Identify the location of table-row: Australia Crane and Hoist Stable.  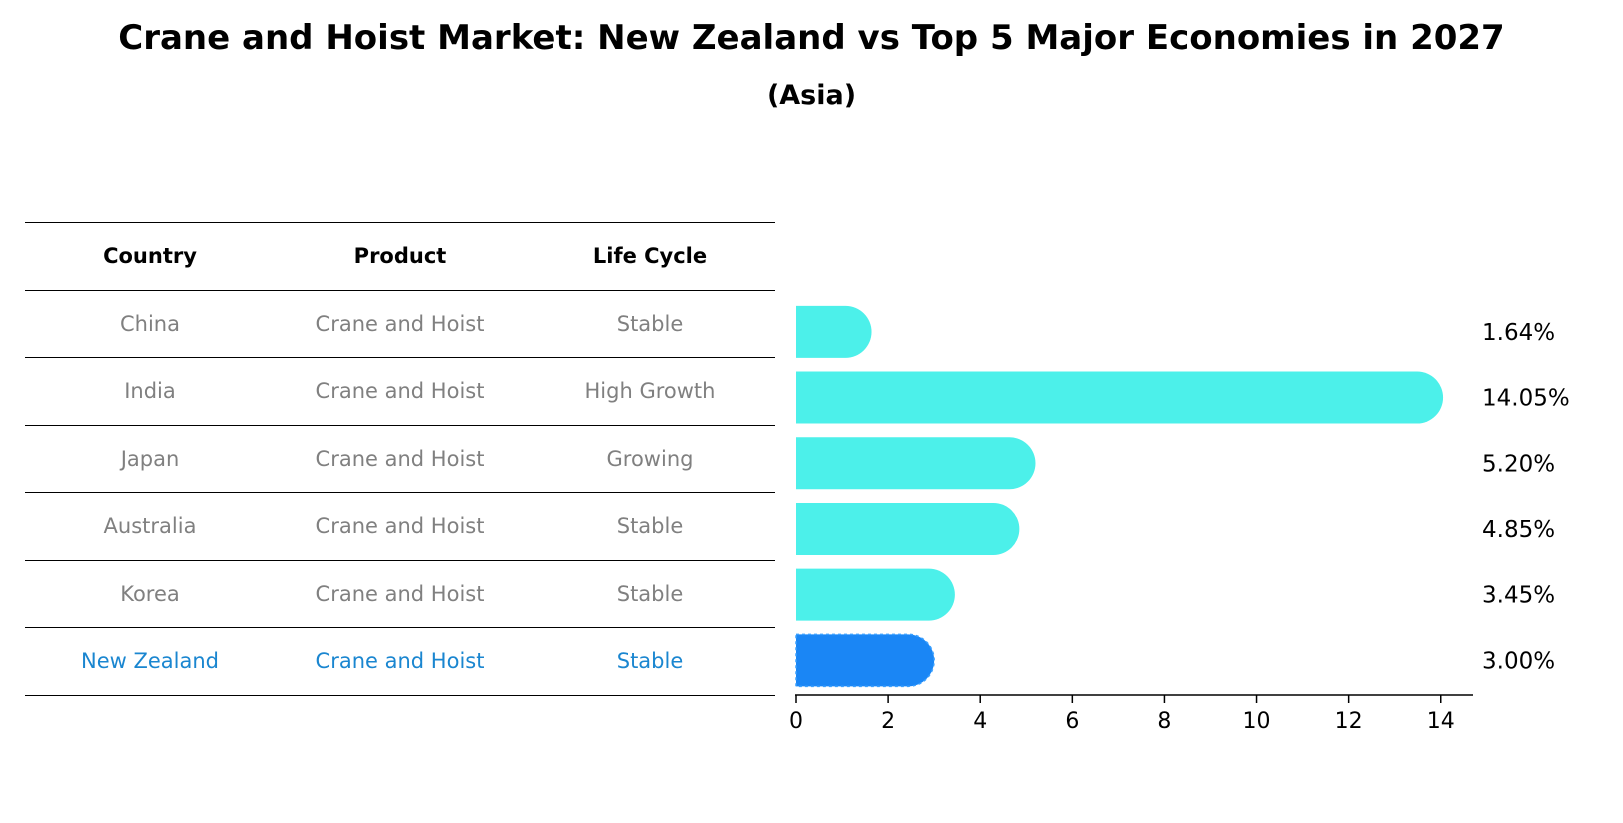
(400, 526).